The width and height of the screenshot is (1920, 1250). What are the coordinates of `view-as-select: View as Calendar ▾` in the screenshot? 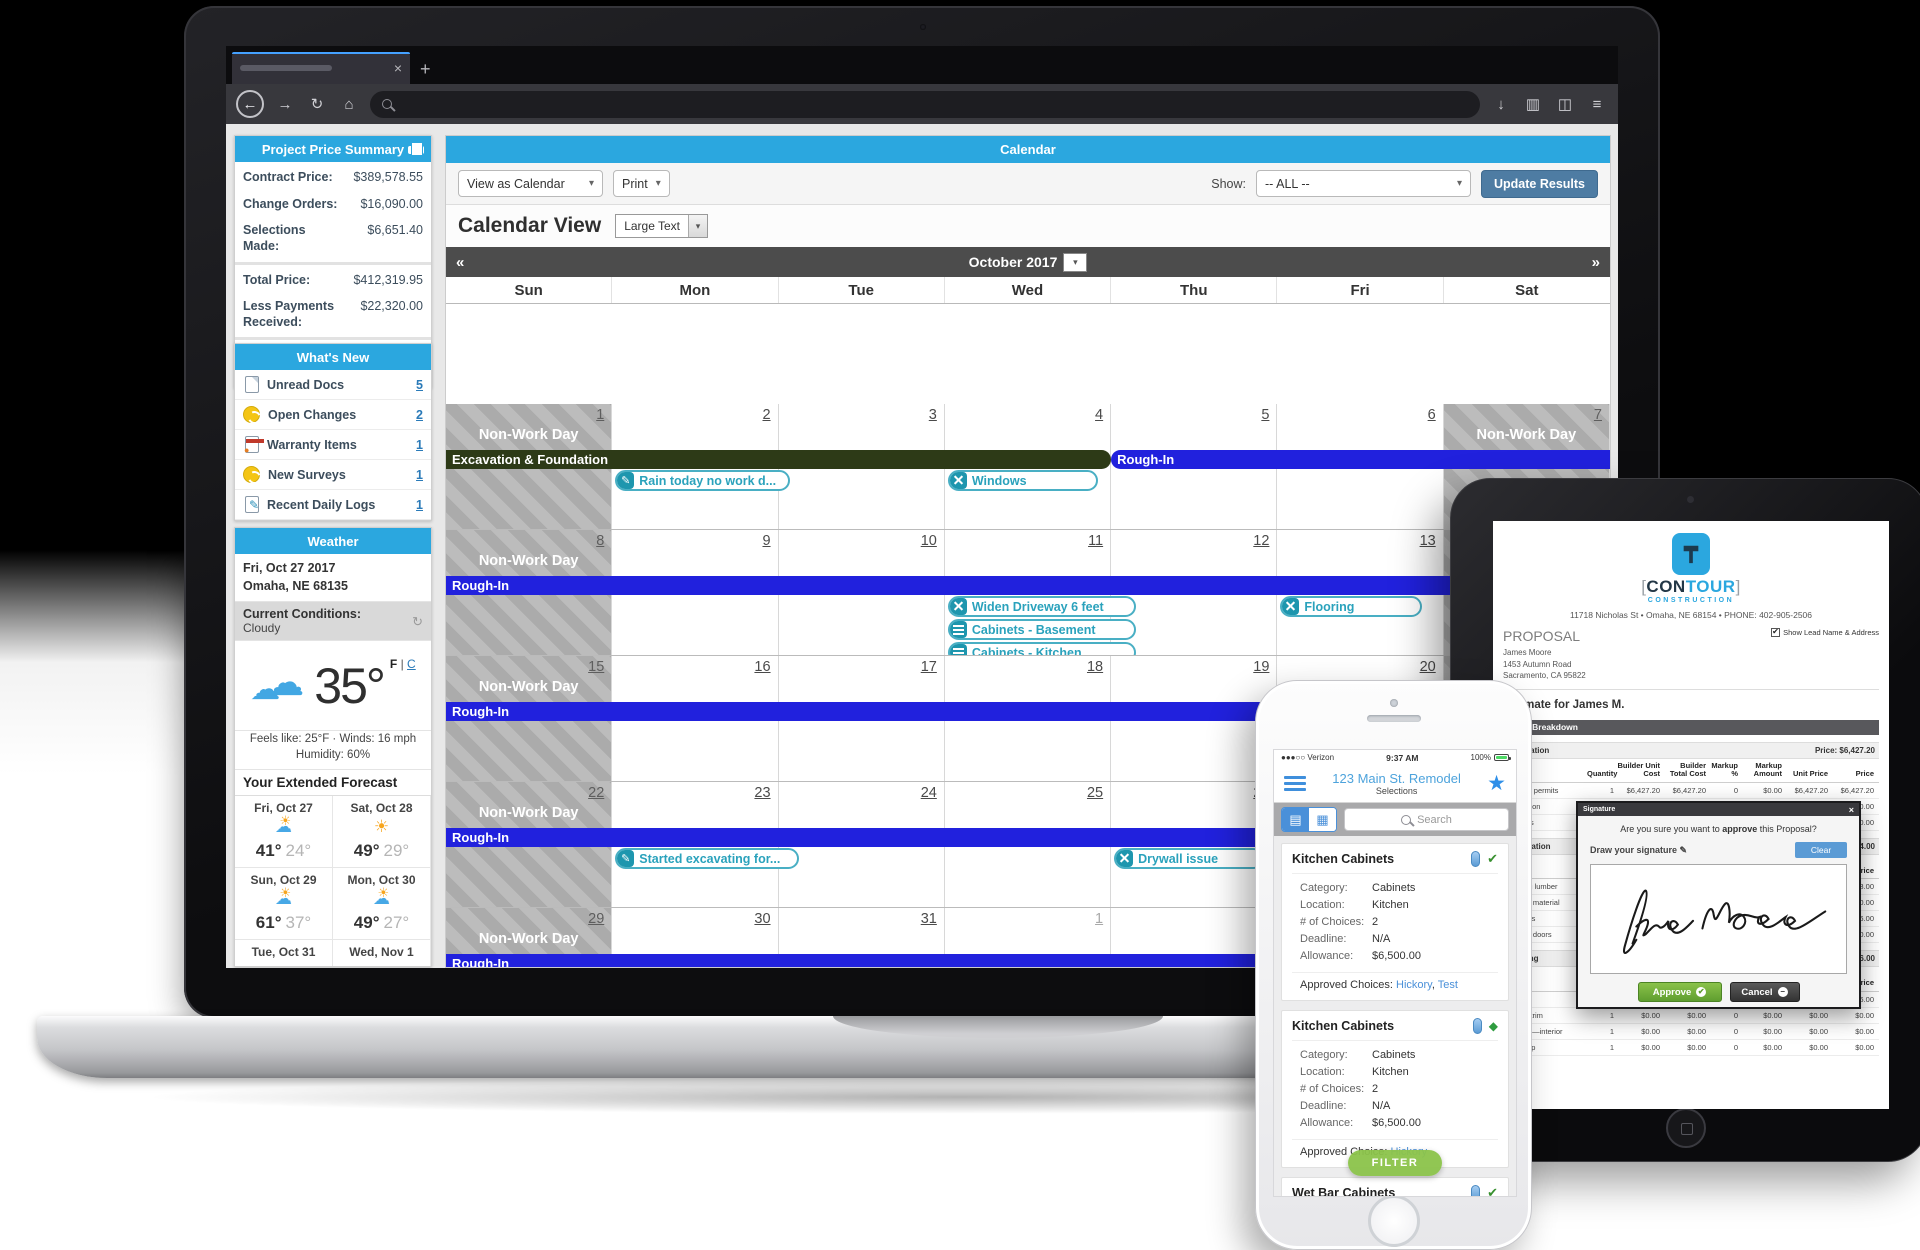 It's located at (530, 183).